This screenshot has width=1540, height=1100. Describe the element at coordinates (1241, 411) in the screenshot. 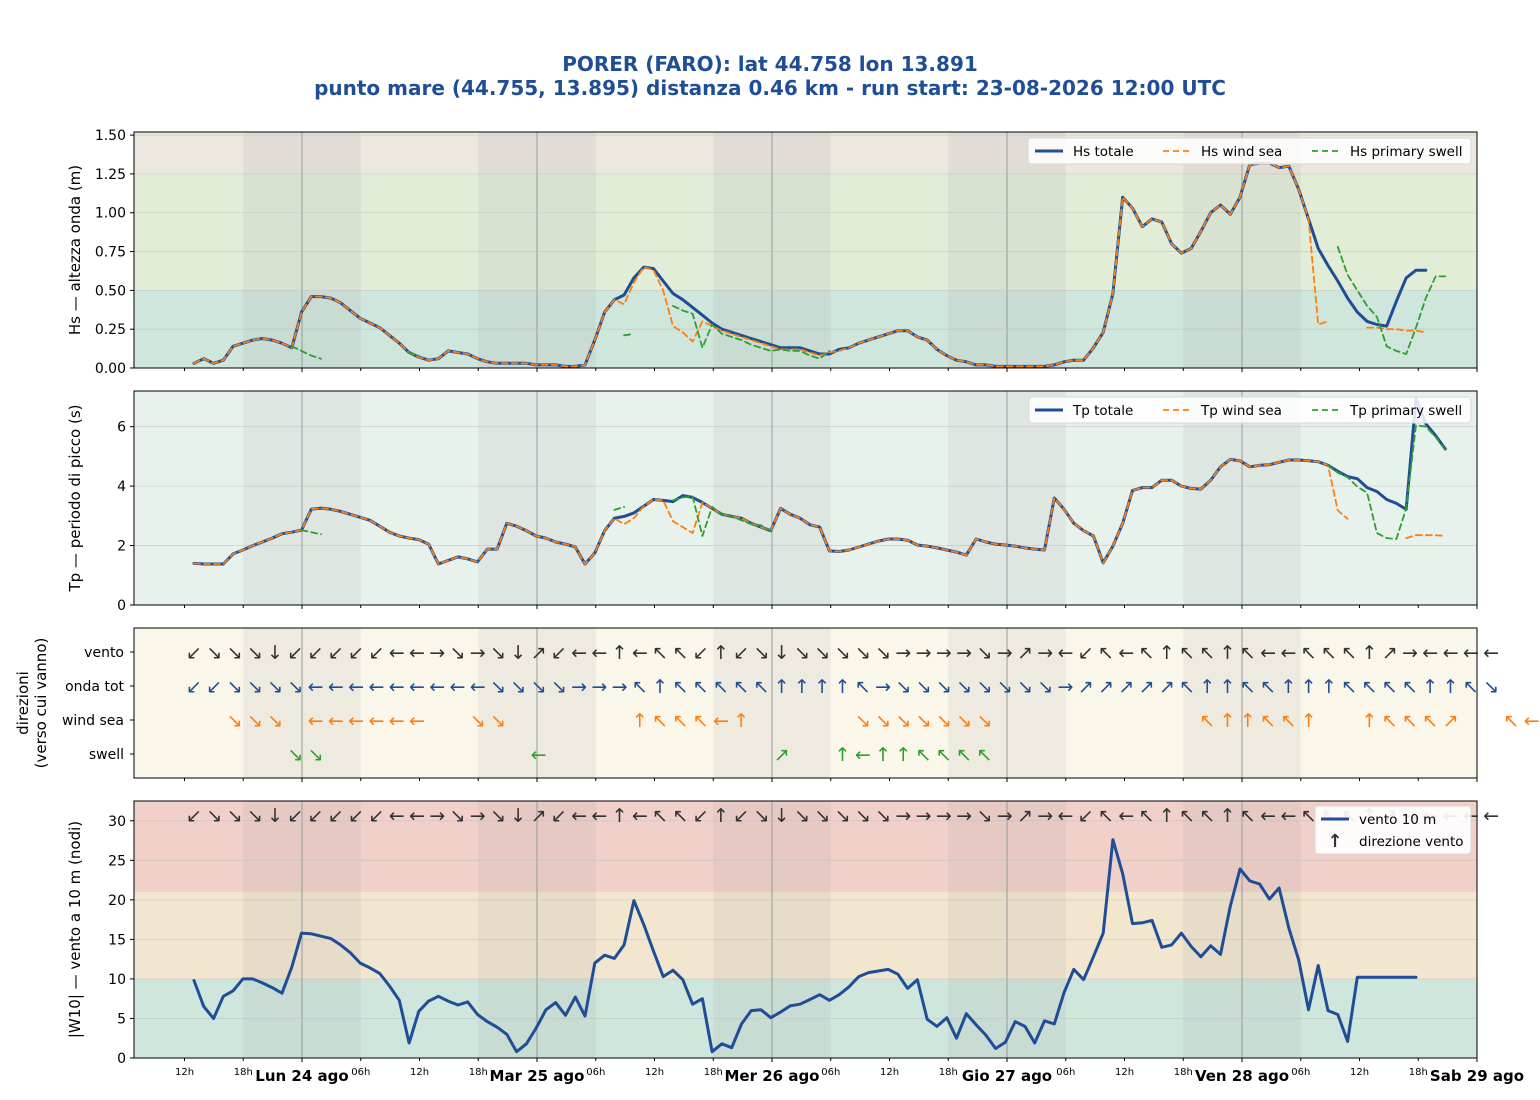

I see `legend-label: Tp wind sea` at that location.